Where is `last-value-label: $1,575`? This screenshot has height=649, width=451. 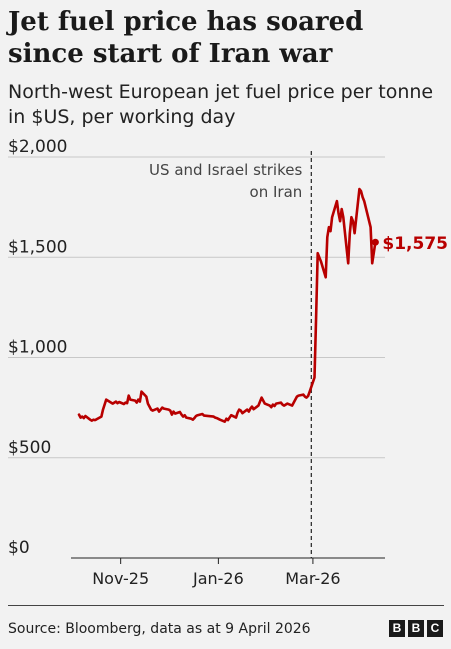 last-value-label: $1,575 is located at coordinates (415, 244).